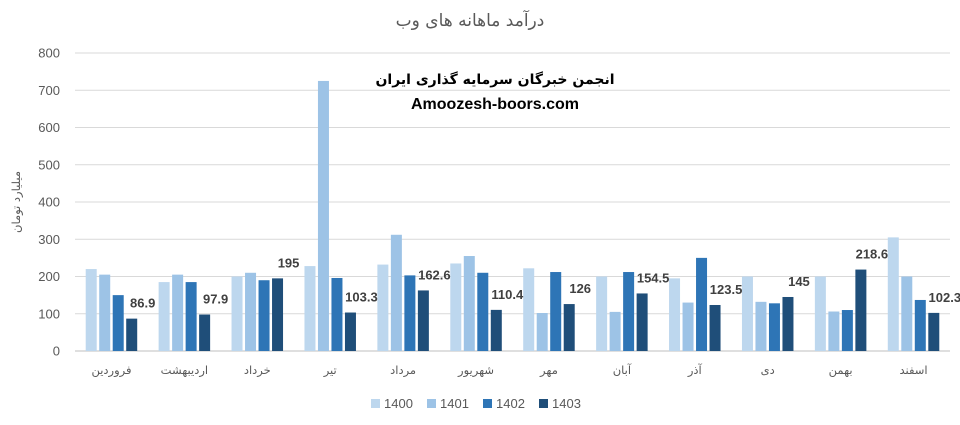 This screenshot has height=425, width=960. Describe the element at coordinates (470, 20) in the screenshot. I see `chart-title: درآمد ماهانه های وب` at that location.